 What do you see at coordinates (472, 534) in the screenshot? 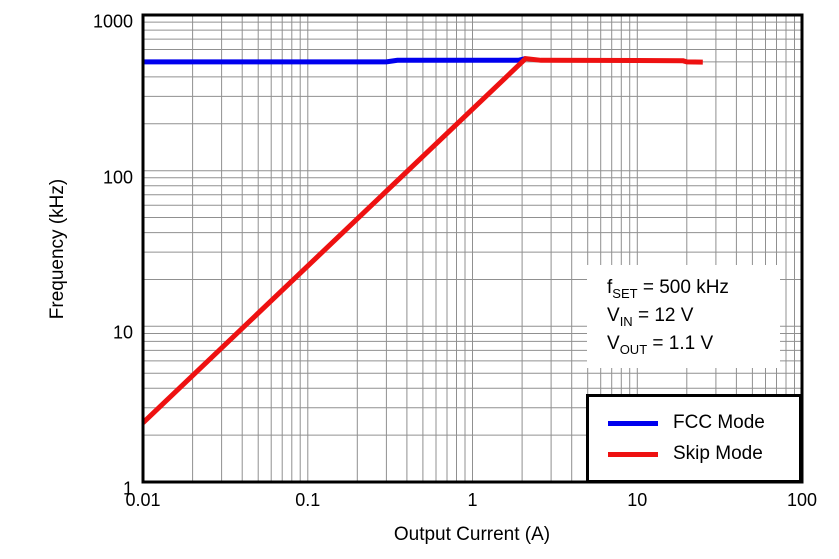
I see `x-axis-title: Output Current (A)` at bounding box center [472, 534].